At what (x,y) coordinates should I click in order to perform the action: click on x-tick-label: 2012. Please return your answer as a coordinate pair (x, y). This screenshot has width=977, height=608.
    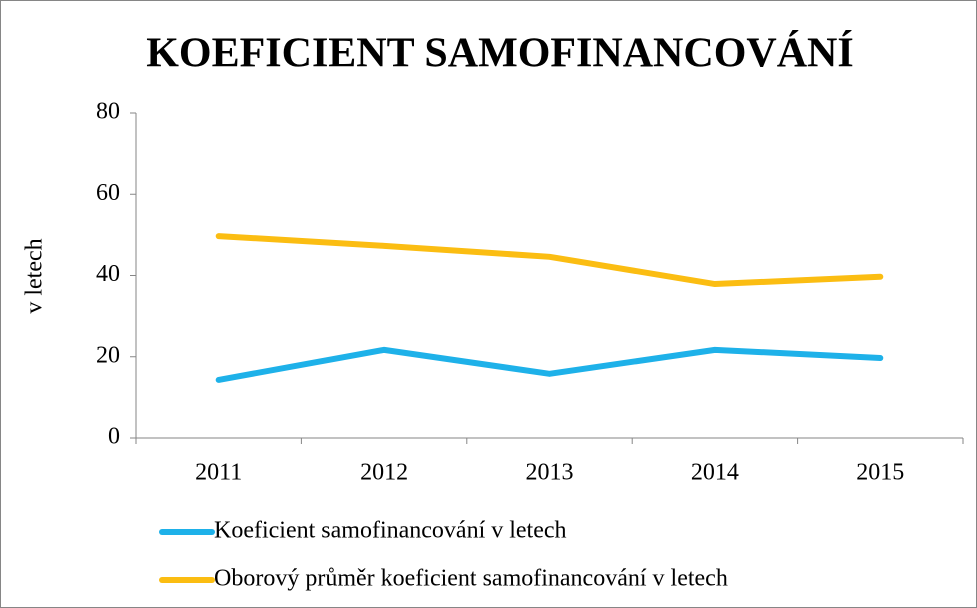
    Looking at the image, I should click on (384, 473).